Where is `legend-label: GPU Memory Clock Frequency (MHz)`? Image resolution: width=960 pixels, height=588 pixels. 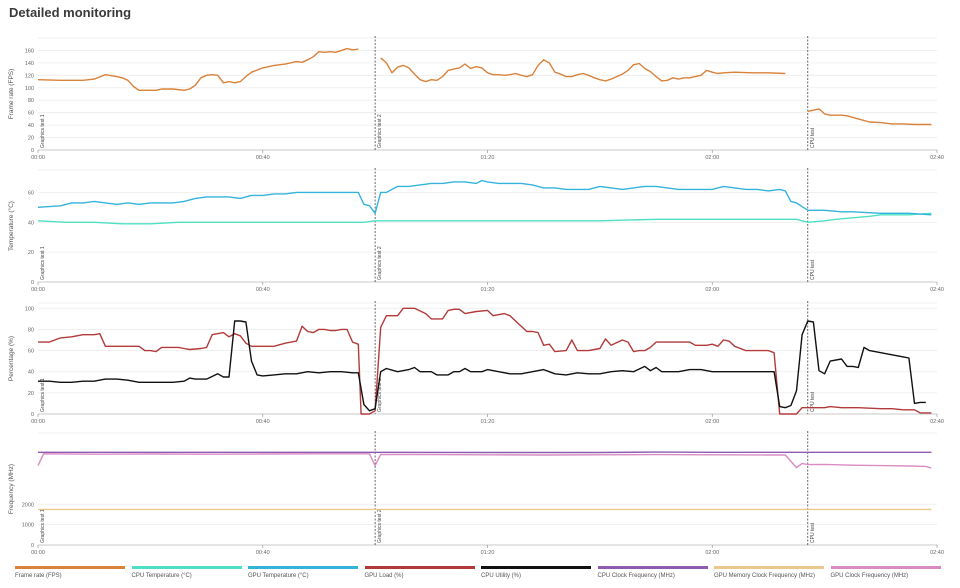 legend-label: GPU Memory Clock Frequency (MHz) is located at coordinates (765, 576).